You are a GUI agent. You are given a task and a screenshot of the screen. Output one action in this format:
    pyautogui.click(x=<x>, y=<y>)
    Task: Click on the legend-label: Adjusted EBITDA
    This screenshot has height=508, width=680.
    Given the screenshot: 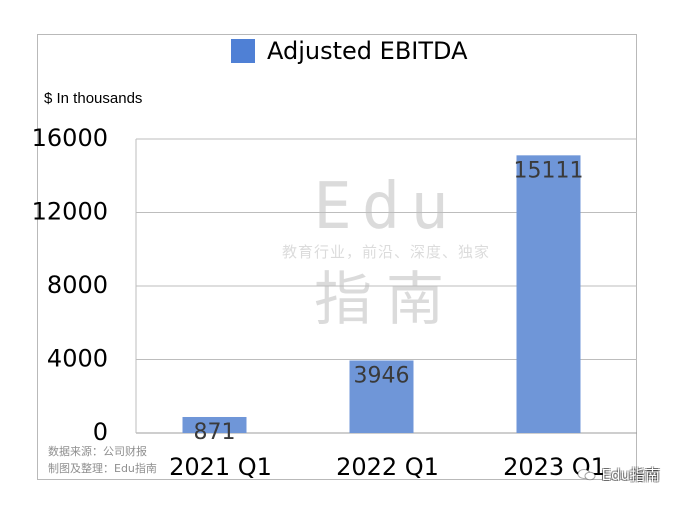 What is the action you would take?
    pyautogui.click(x=367, y=51)
    